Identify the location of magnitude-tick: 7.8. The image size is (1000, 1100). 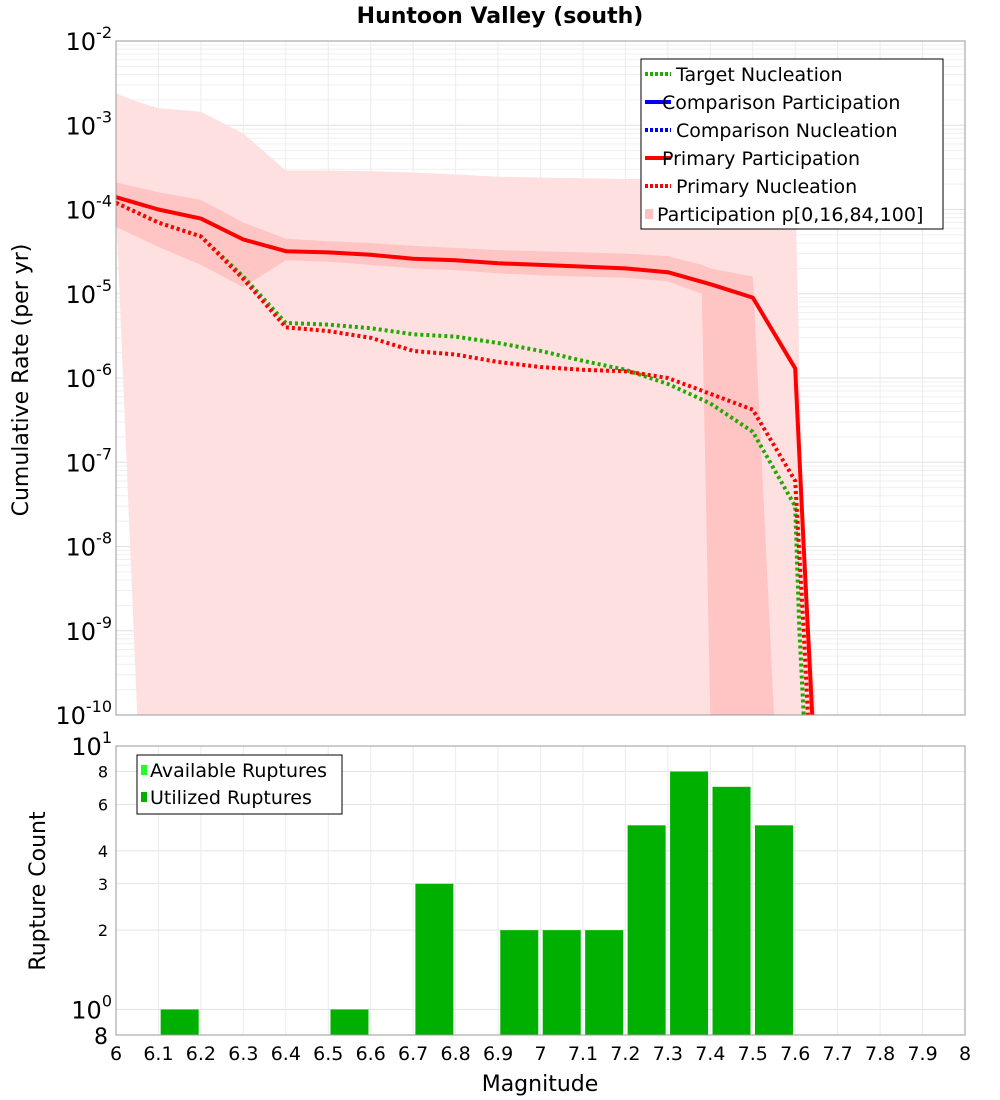
(880, 1054).